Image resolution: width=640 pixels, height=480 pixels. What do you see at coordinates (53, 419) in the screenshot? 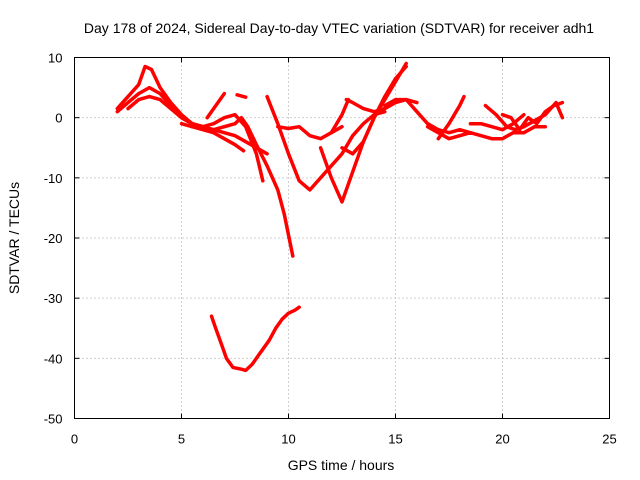
I see `y-tick-label: -50` at bounding box center [53, 419].